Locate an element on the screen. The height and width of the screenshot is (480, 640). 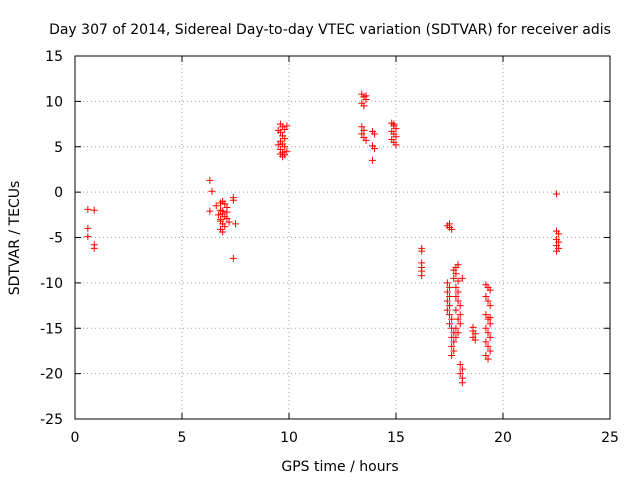
y-tick-label: 5 is located at coordinates (58, 148).